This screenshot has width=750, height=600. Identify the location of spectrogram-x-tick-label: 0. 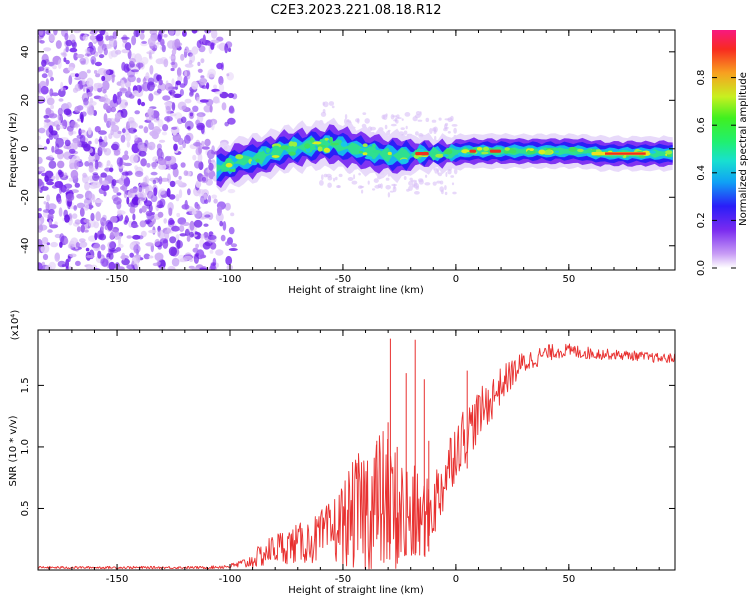
(456, 279).